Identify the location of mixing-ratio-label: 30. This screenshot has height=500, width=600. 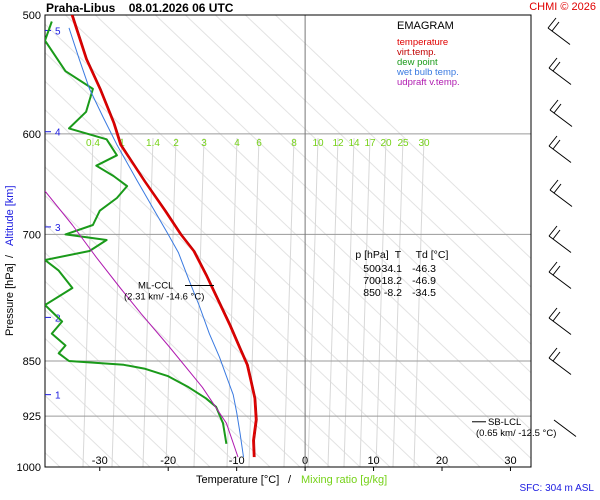
(424, 143).